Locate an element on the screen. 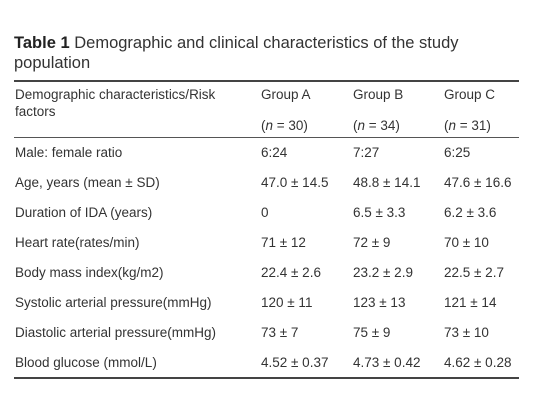  cell-group-b: 123 ± 13 is located at coordinates (379, 302).